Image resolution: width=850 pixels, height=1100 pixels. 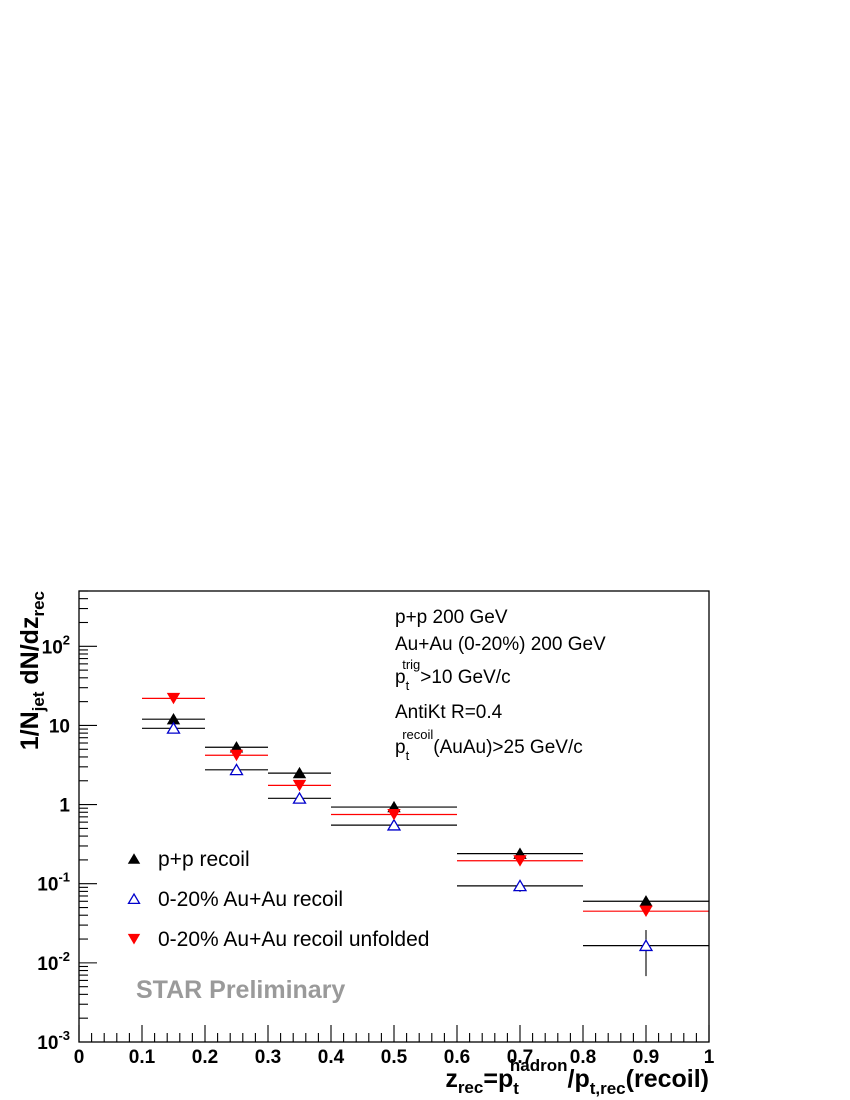 I want to click on annotation-line: pt trig>10 GeV/c, so click(x=453, y=675).